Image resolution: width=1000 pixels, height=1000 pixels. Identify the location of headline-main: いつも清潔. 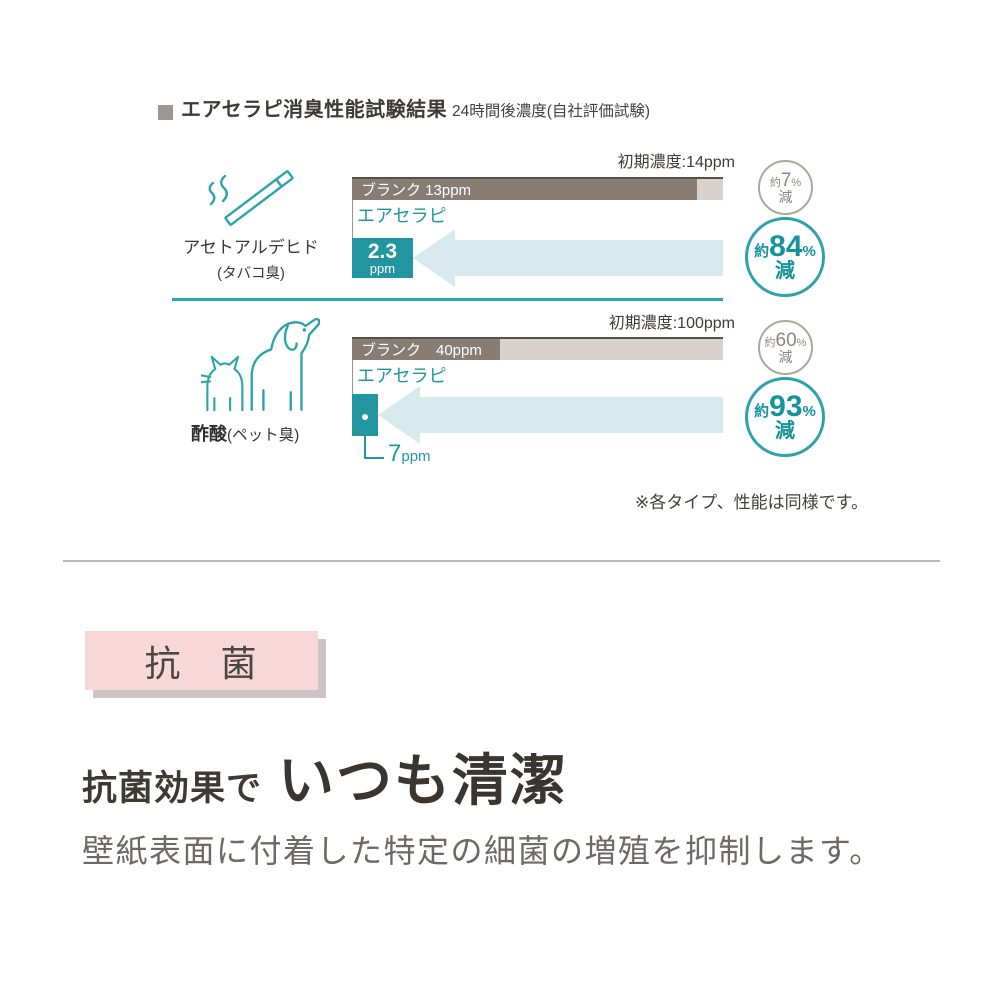
(423, 780).